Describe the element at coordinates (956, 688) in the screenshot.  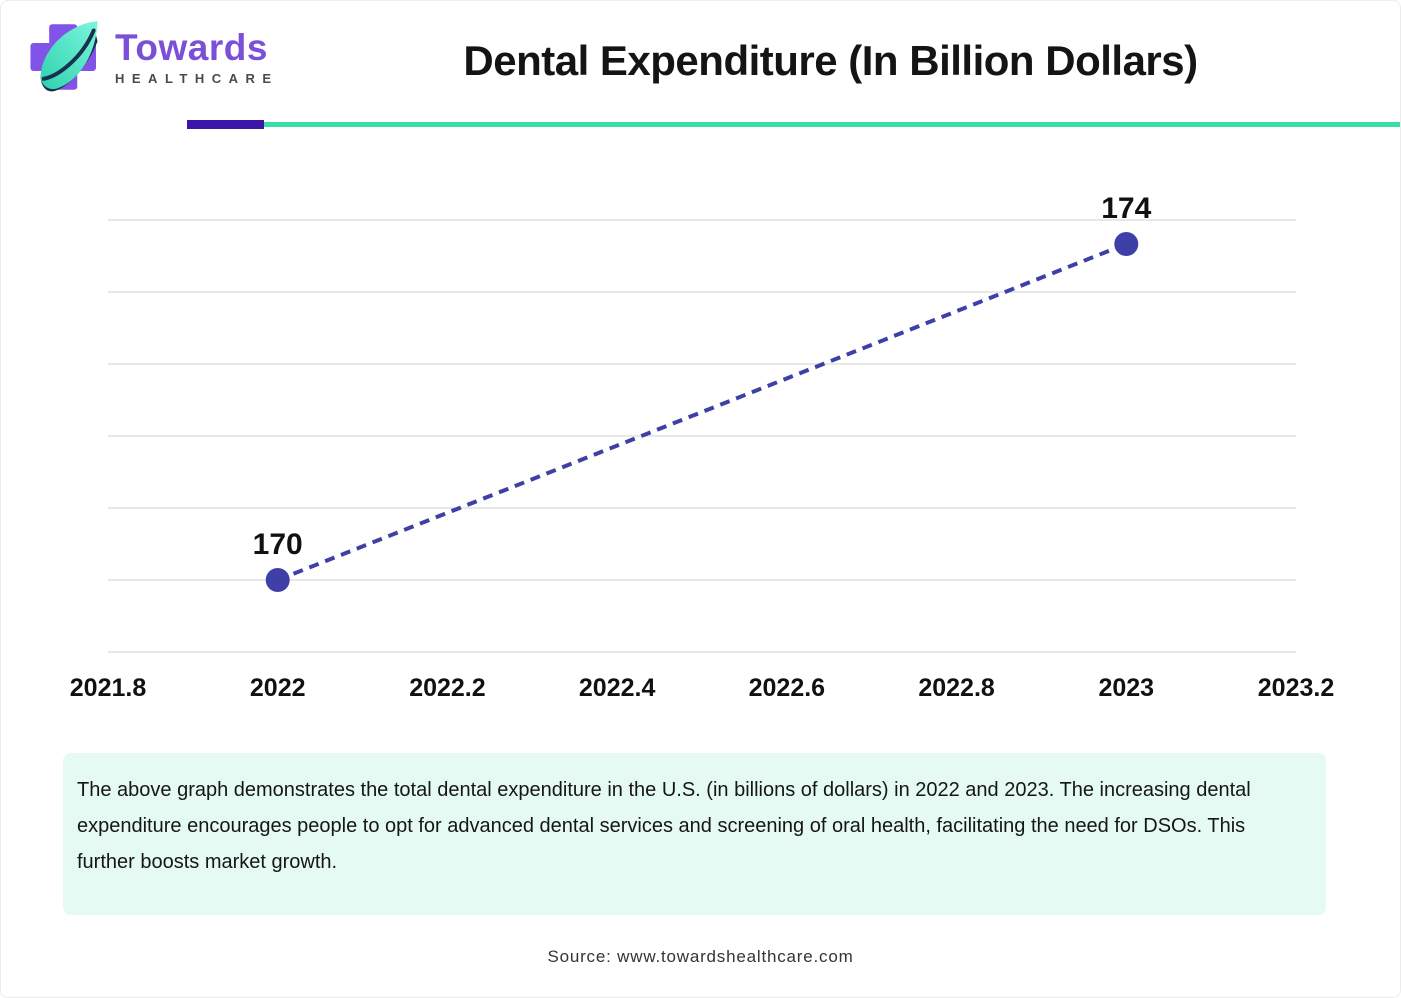
I see `x-axis-tick-label: 2022.8` at that location.